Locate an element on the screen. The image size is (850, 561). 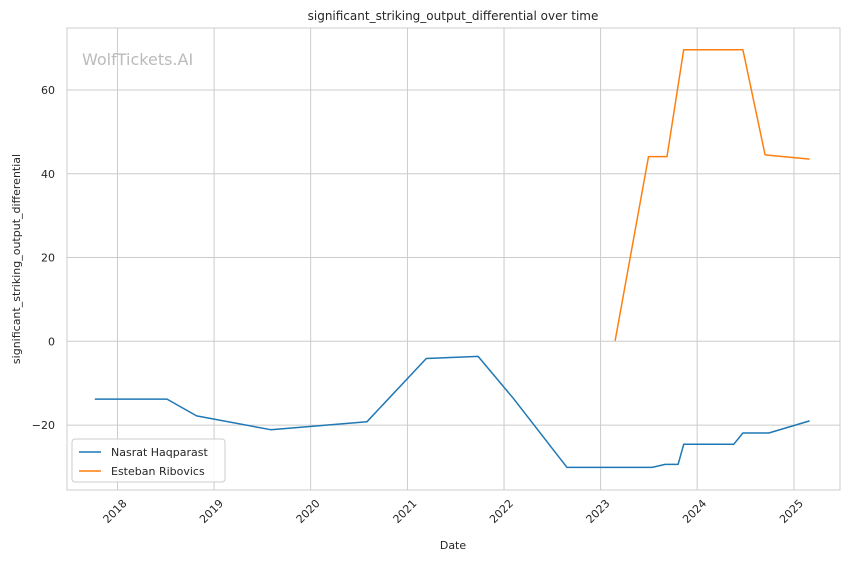
x-tick-label-2021: 2021 is located at coordinates (404, 511).